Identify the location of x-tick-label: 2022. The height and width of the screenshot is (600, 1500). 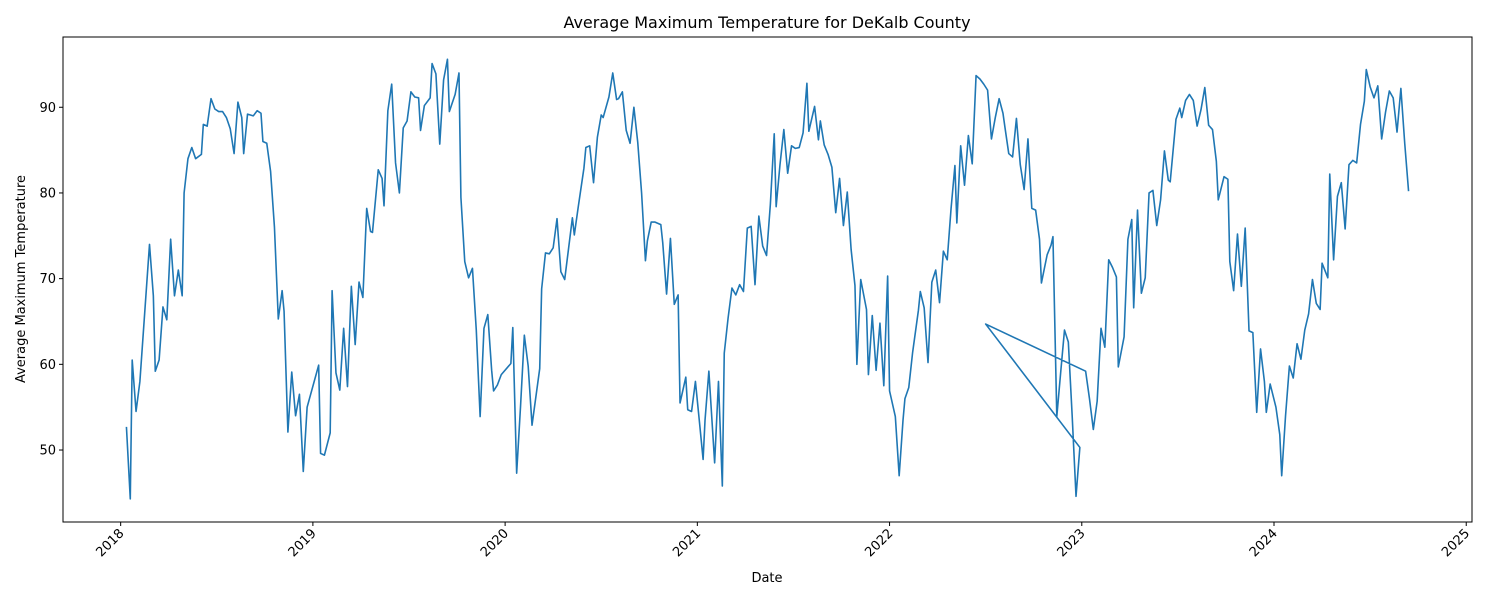
(879, 543).